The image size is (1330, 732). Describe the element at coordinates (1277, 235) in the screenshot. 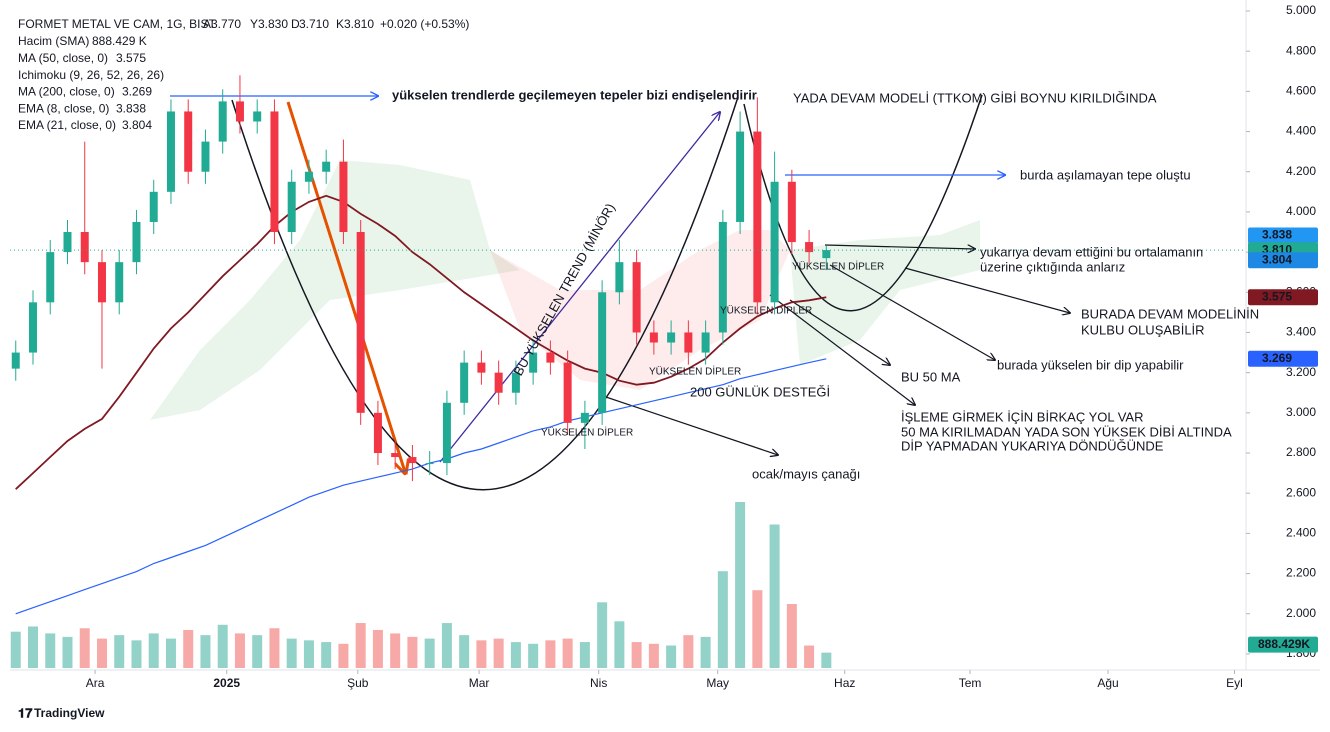

I see `price-label: 3.838` at that location.